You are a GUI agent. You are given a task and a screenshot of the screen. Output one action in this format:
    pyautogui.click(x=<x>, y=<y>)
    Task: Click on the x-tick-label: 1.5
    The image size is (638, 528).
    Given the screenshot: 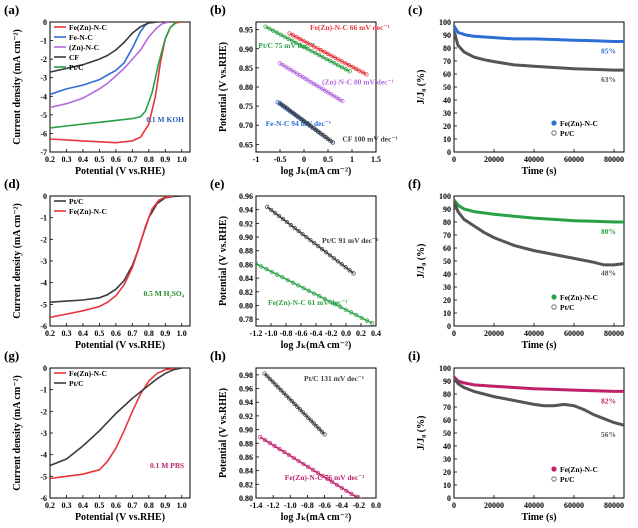 What is the action you would take?
    pyautogui.click(x=376, y=159)
    